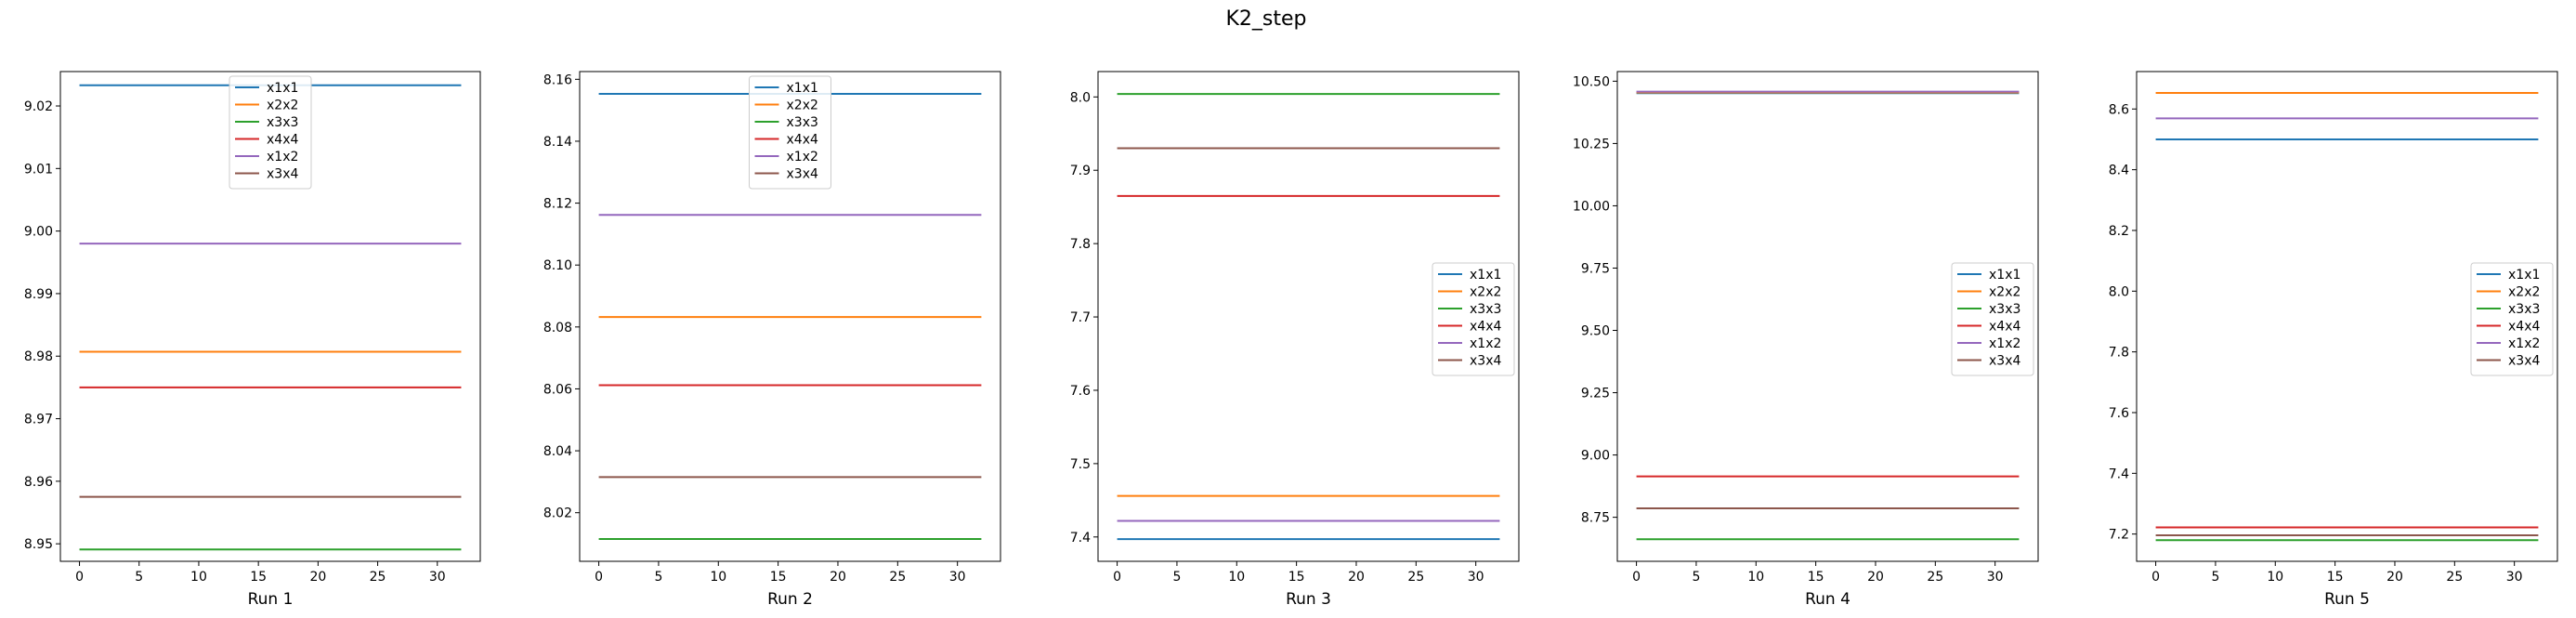 This screenshot has width=2576, height=618. I want to click on y-tick-label: 8.06, so click(557, 389).